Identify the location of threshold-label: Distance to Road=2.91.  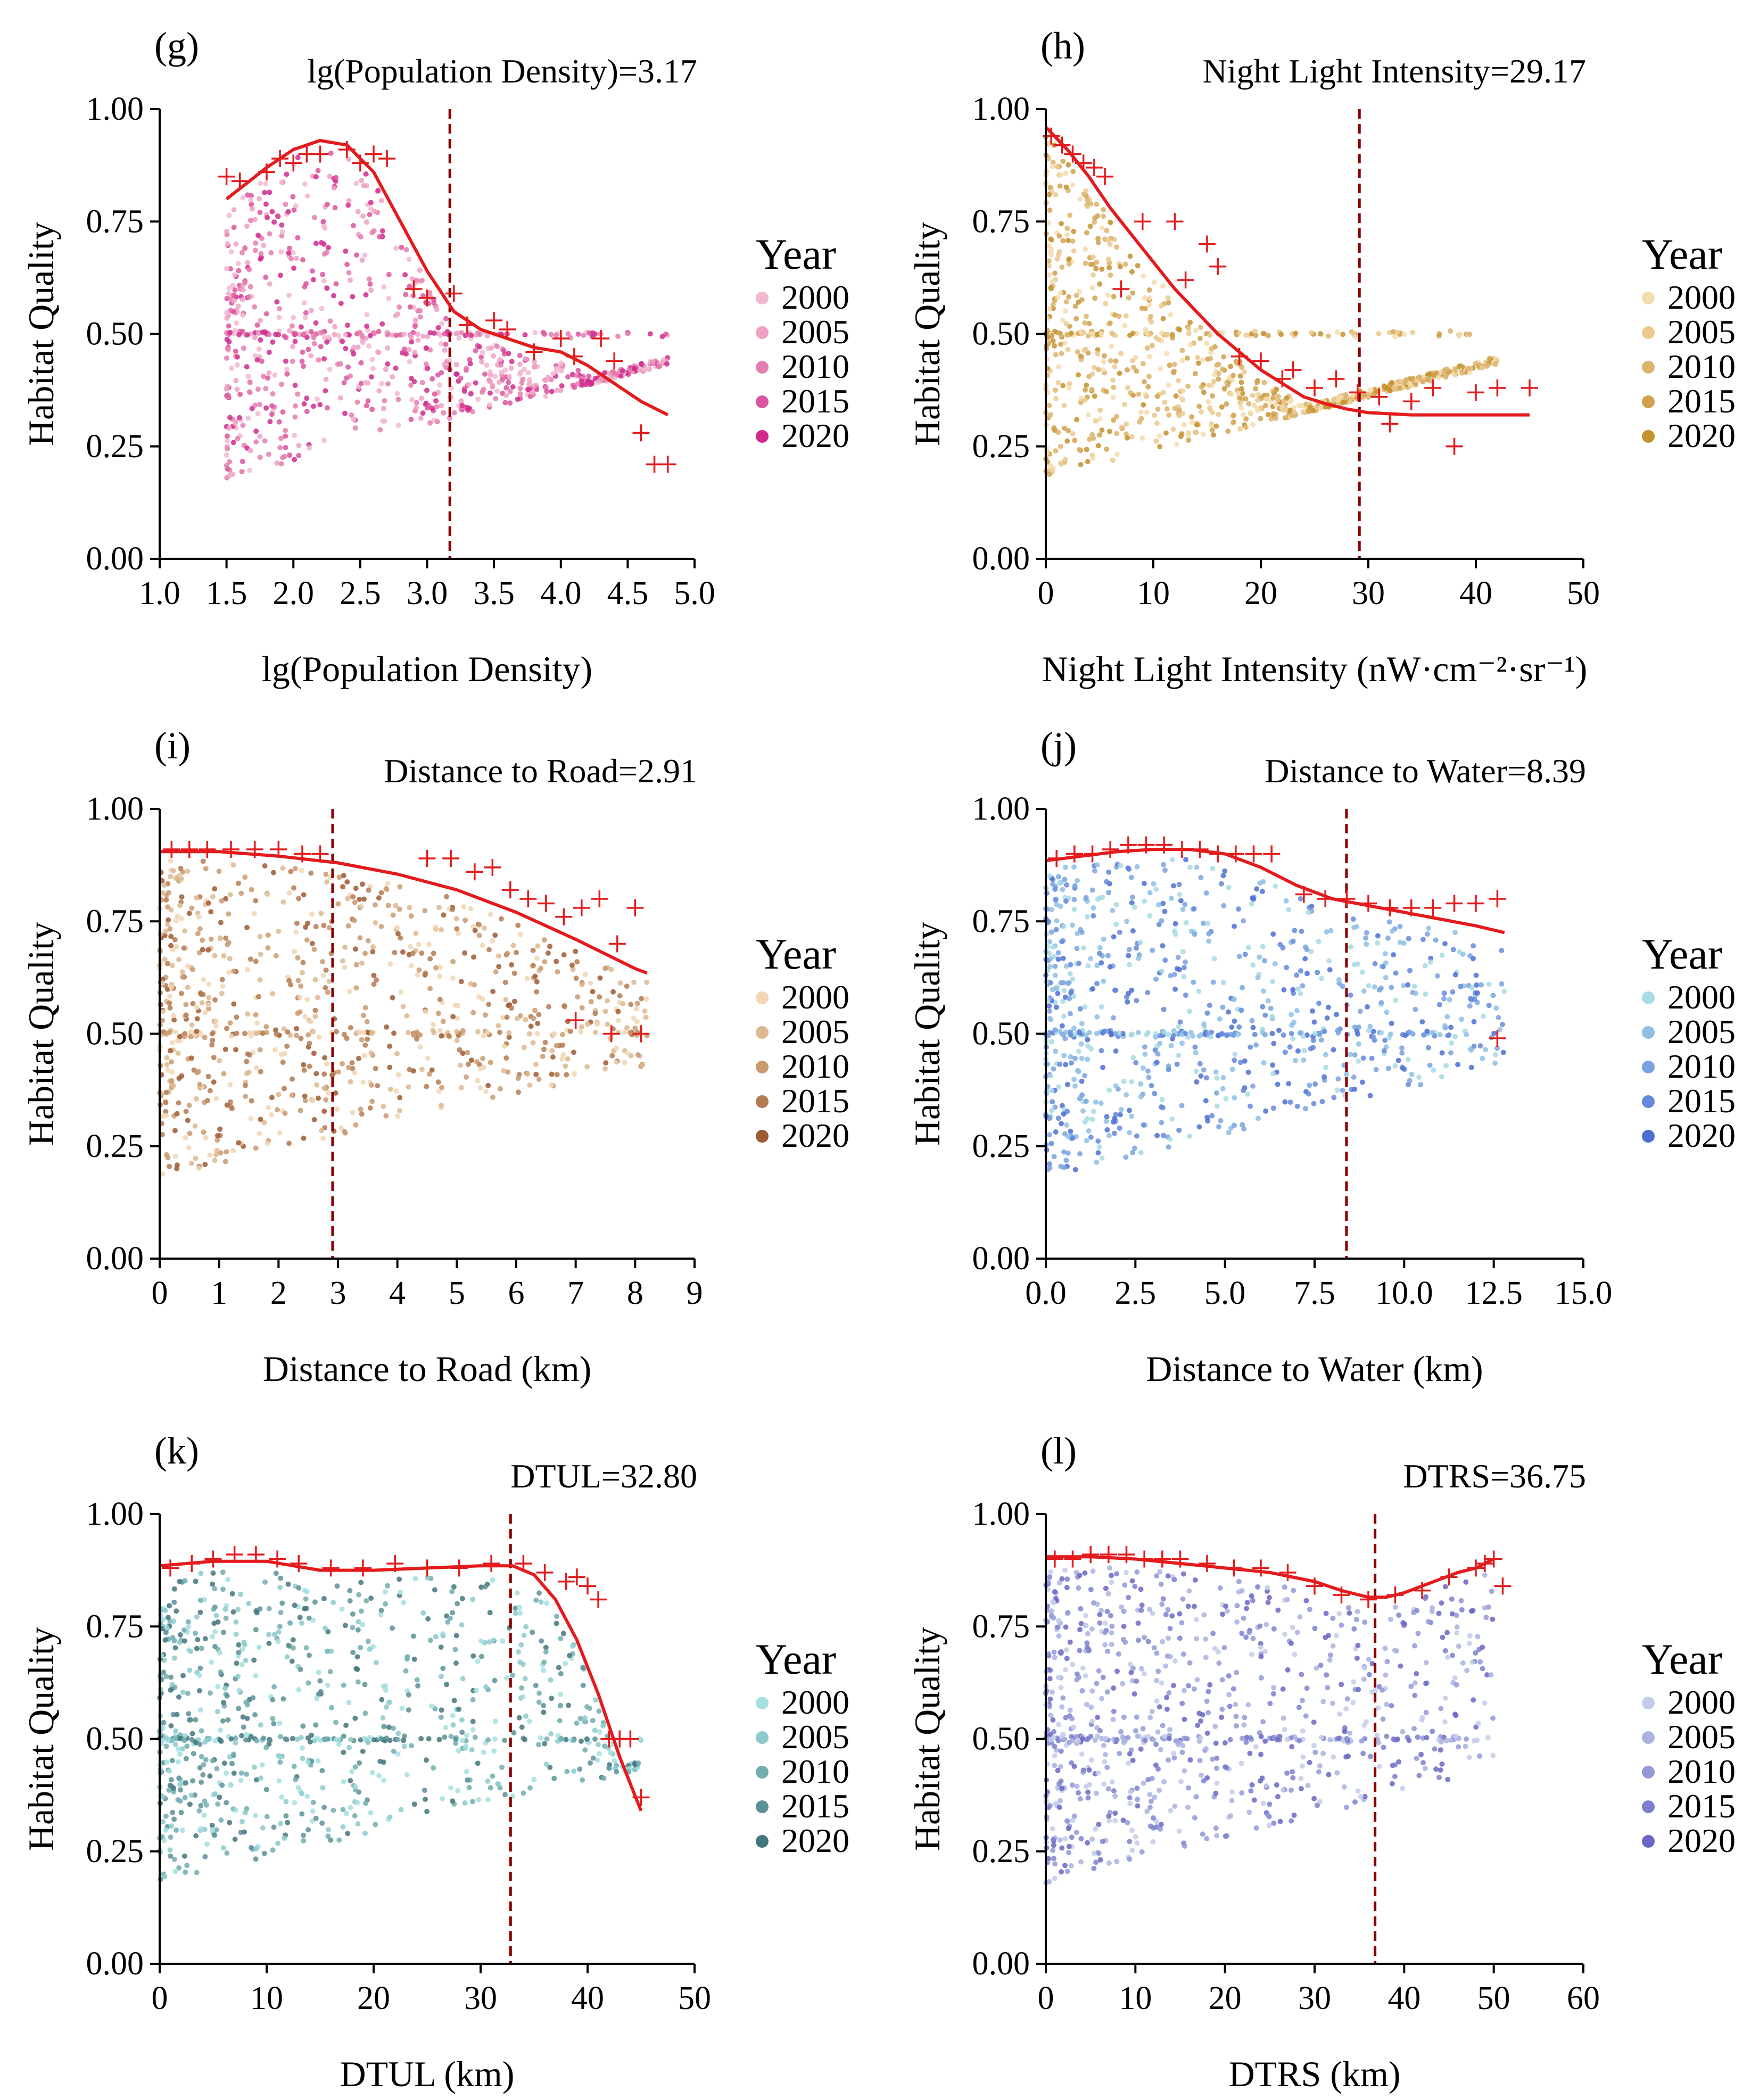
(540, 771).